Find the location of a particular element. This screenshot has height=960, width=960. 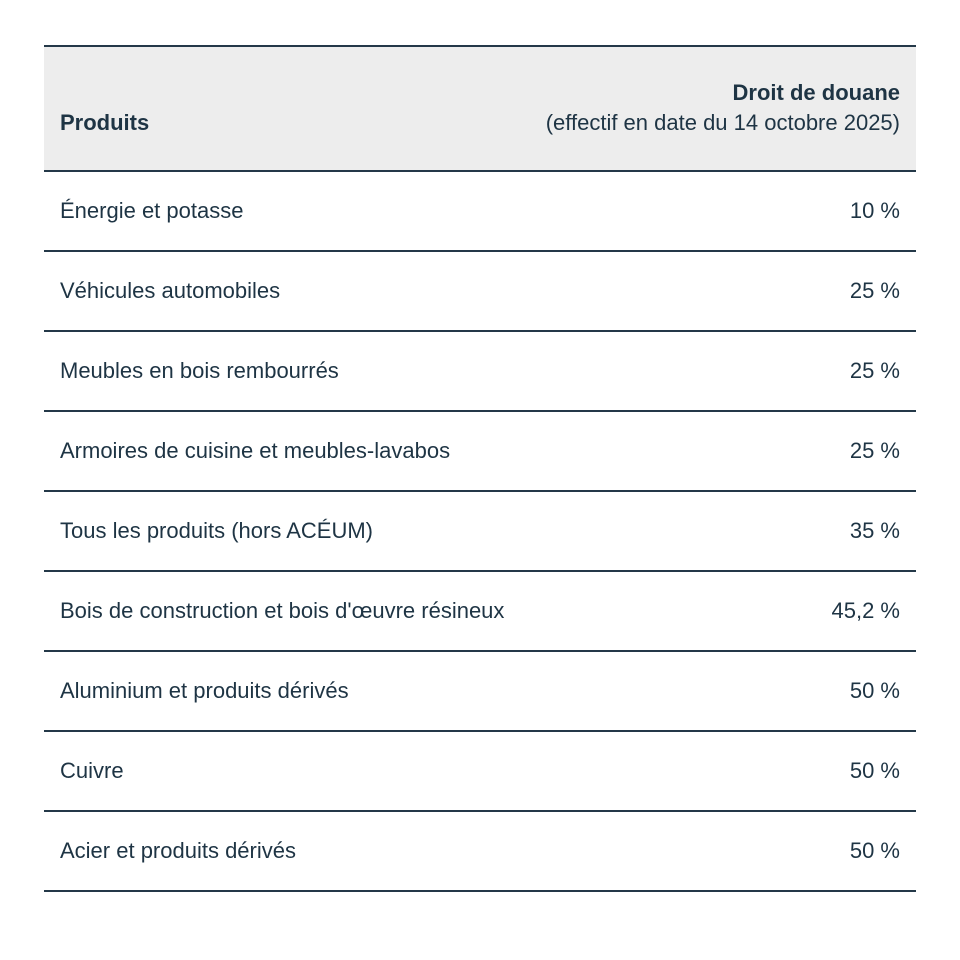

table-row: Meubles en bois rembourrés 25 % is located at coordinates (480, 372).